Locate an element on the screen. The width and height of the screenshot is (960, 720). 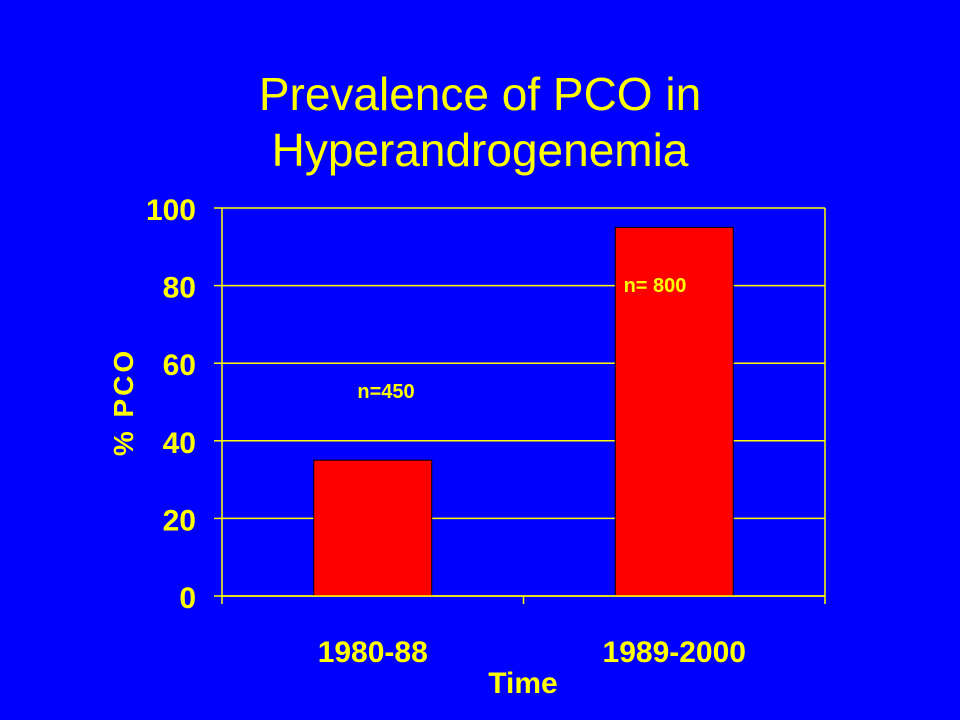
slide-title-line-1: Prevalence of PCO in is located at coordinates (480, 94).